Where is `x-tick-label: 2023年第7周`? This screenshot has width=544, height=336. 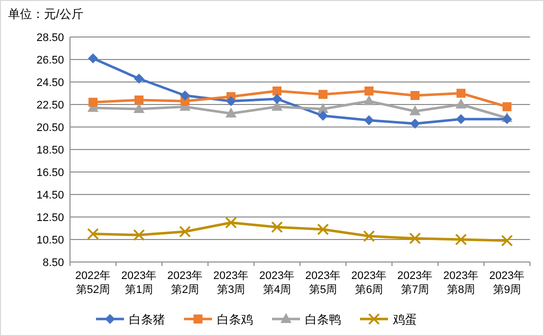
x-tick-label: 2023年第7周 is located at coordinates (415, 283).